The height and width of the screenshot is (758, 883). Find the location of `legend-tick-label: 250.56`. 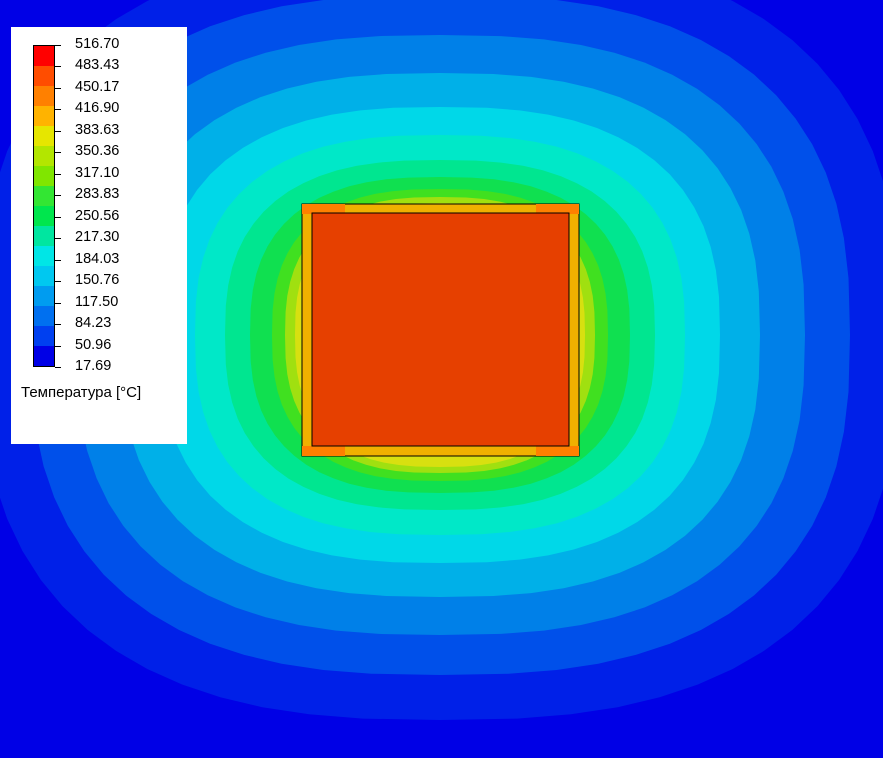

legend-tick-label: 250.56 is located at coordinates (97, 215).